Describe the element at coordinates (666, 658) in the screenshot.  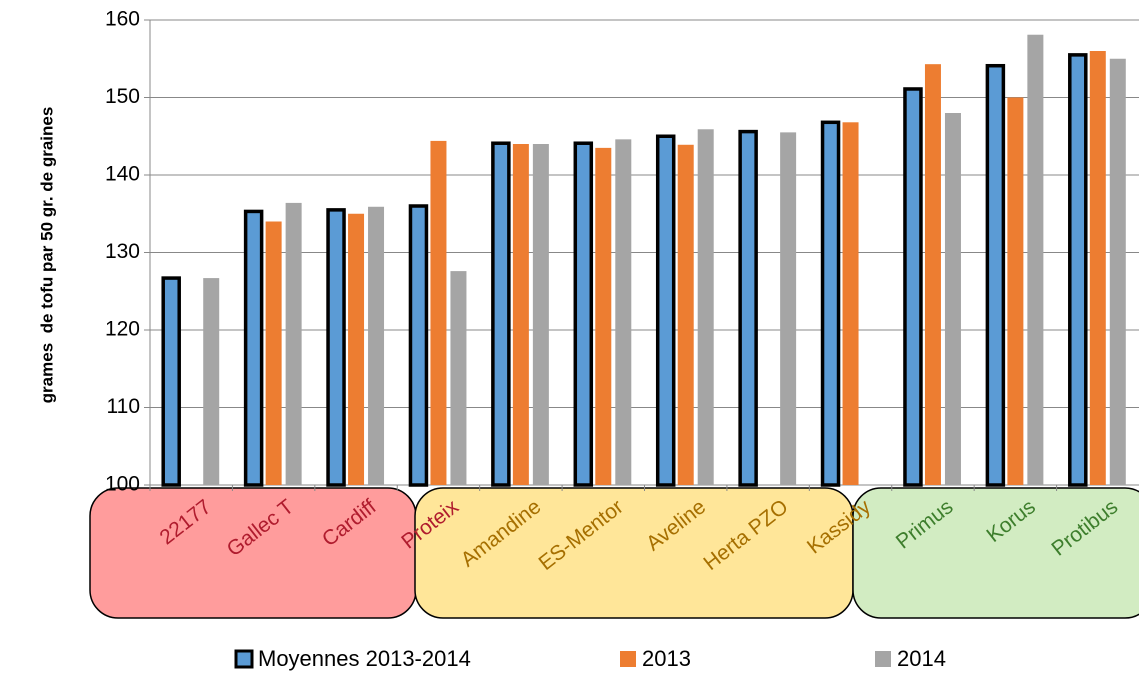
I see `legend-label: 2013` at that location.